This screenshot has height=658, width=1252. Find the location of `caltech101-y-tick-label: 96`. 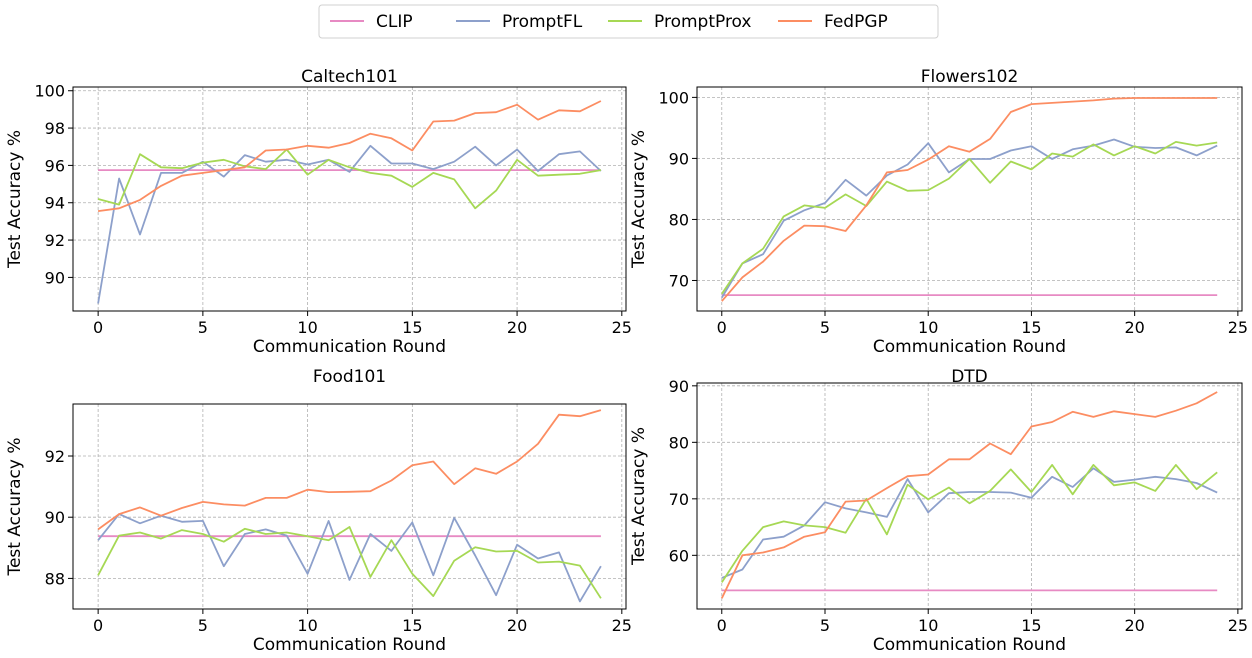

caltech101-y-tick-label: 96 is located at coordinates (55, 165).